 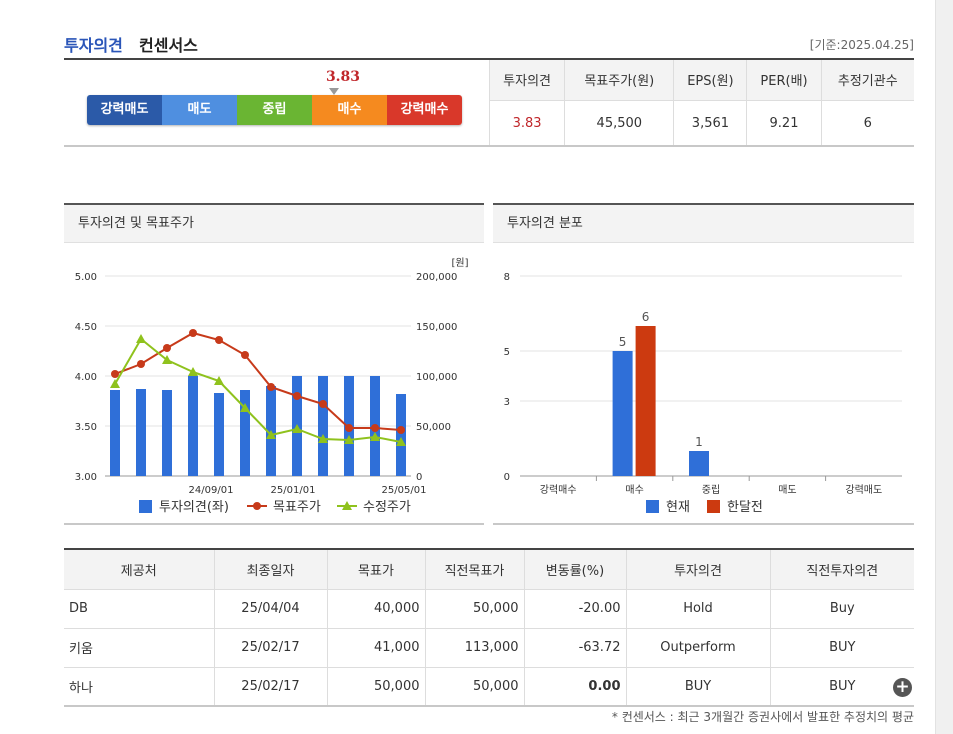 I want to click on x-category-label: 중립, so click(x=711, y=489).